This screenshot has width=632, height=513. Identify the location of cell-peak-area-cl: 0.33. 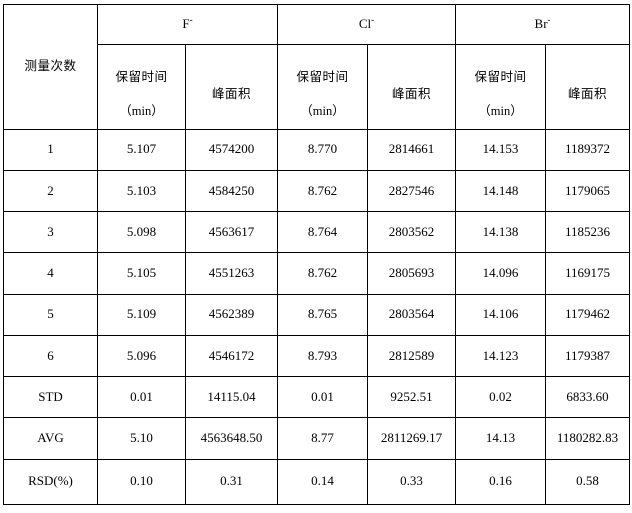
(412, 482).